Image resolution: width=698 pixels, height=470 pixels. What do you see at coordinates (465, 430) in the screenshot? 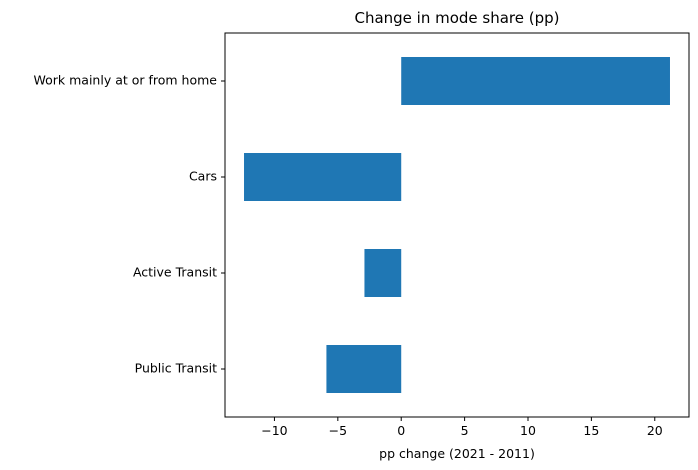
I see `x-tick-label: 5` at bounding box center [465, 430].